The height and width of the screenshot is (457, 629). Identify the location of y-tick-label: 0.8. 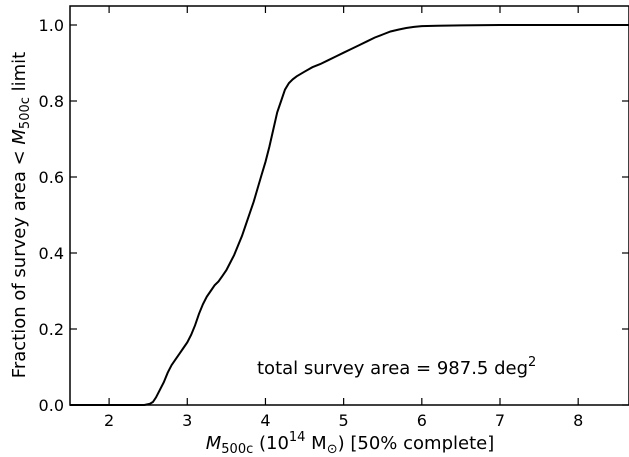
(51, 101).